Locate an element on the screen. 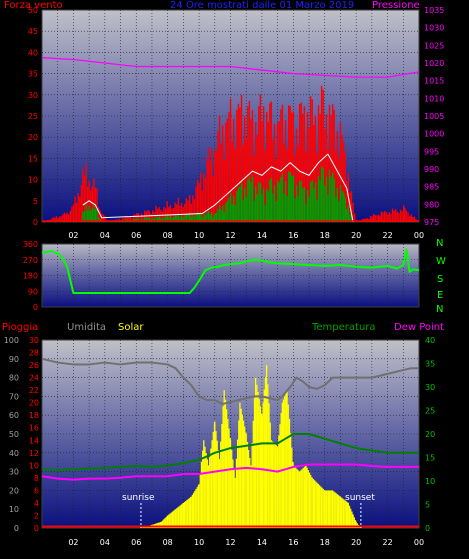 The height and width of the screenshot is (559, 469). wind-axis-tick: 45 is located at coordinates (33, 31).